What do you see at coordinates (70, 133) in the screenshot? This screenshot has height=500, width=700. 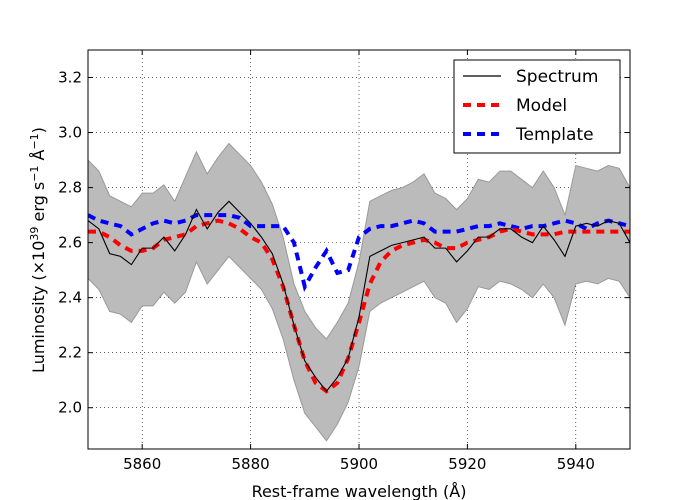 I see `y-tick-label: 3.0` at bounding box center [70, 133].